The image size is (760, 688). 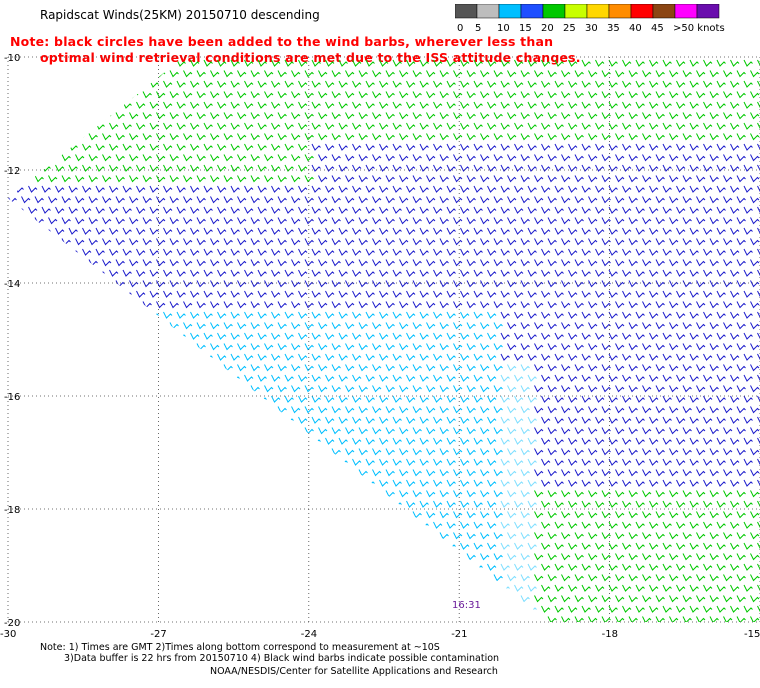 I want to click on lat-tick-label: -20, so click(x=12, y=623).